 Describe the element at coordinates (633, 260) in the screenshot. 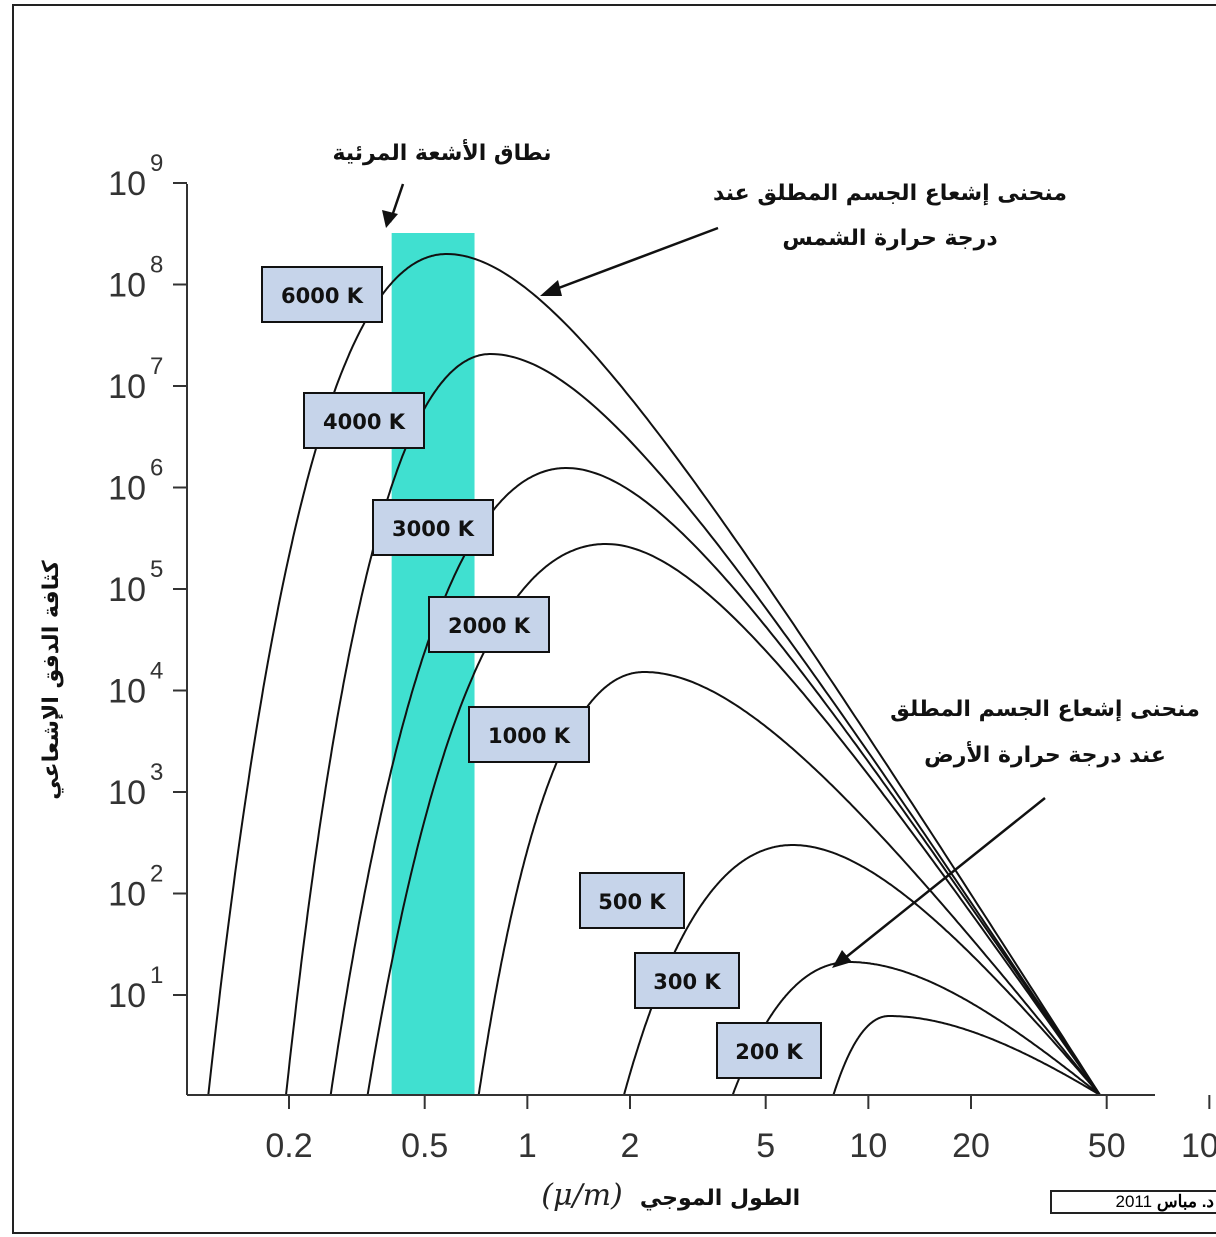

I see `sun-arrow` at that location.